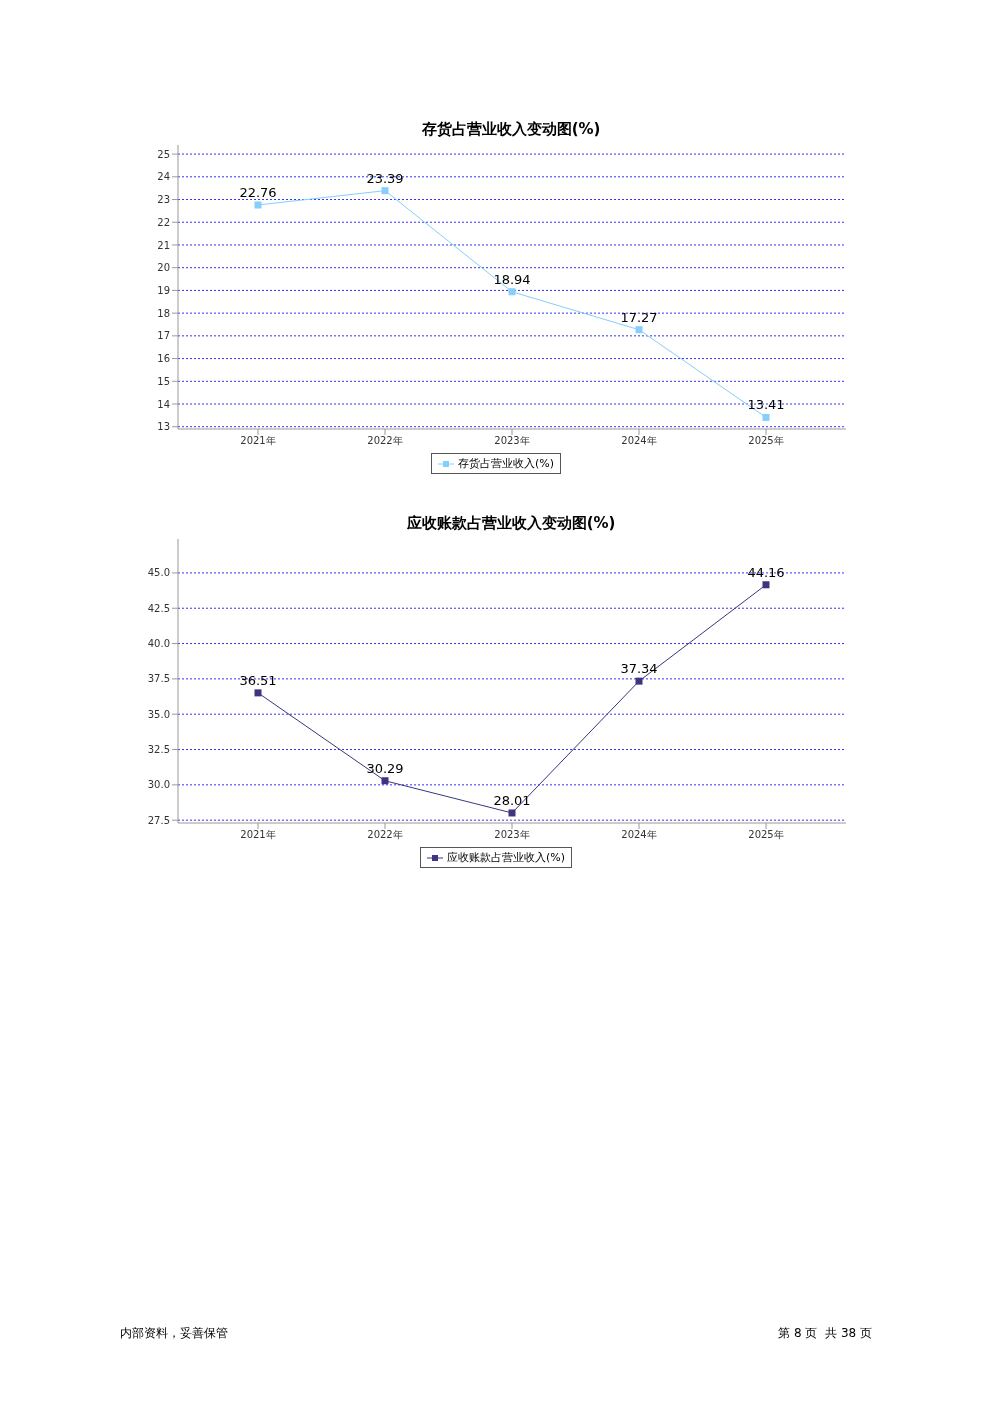 Image resolution: width=992 pixels, height=1403 pixels. What do you see at coordinates (639, 669) in the screenshot?
I see `data-label: 37.34` at bounding box center [639, 669].